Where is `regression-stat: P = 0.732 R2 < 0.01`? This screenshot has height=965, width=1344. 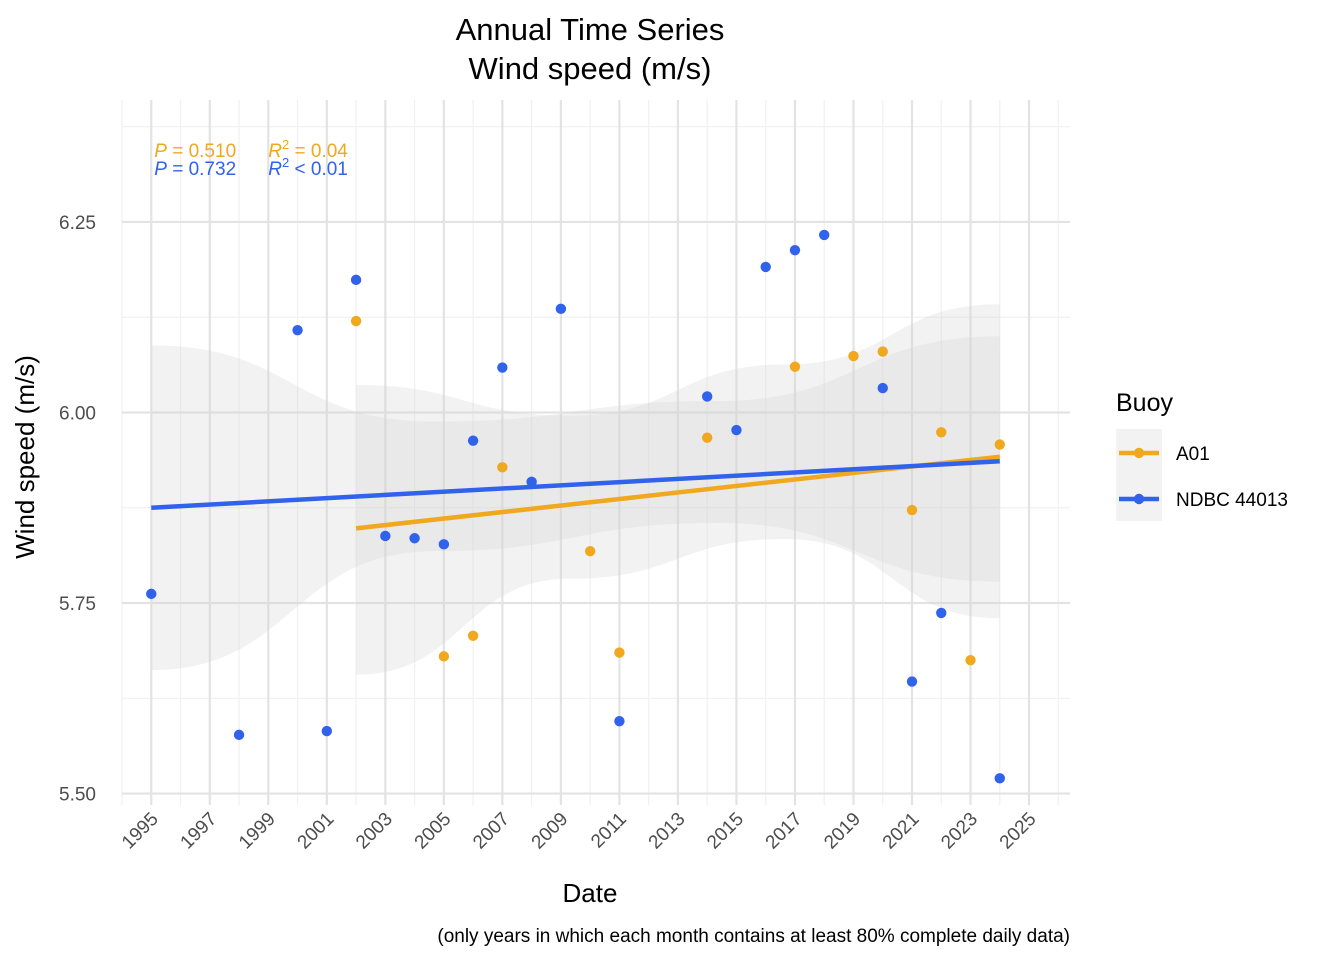 regression-stat: P = 0.732 R2 < 0.01 is located at coordinates (251, 167).